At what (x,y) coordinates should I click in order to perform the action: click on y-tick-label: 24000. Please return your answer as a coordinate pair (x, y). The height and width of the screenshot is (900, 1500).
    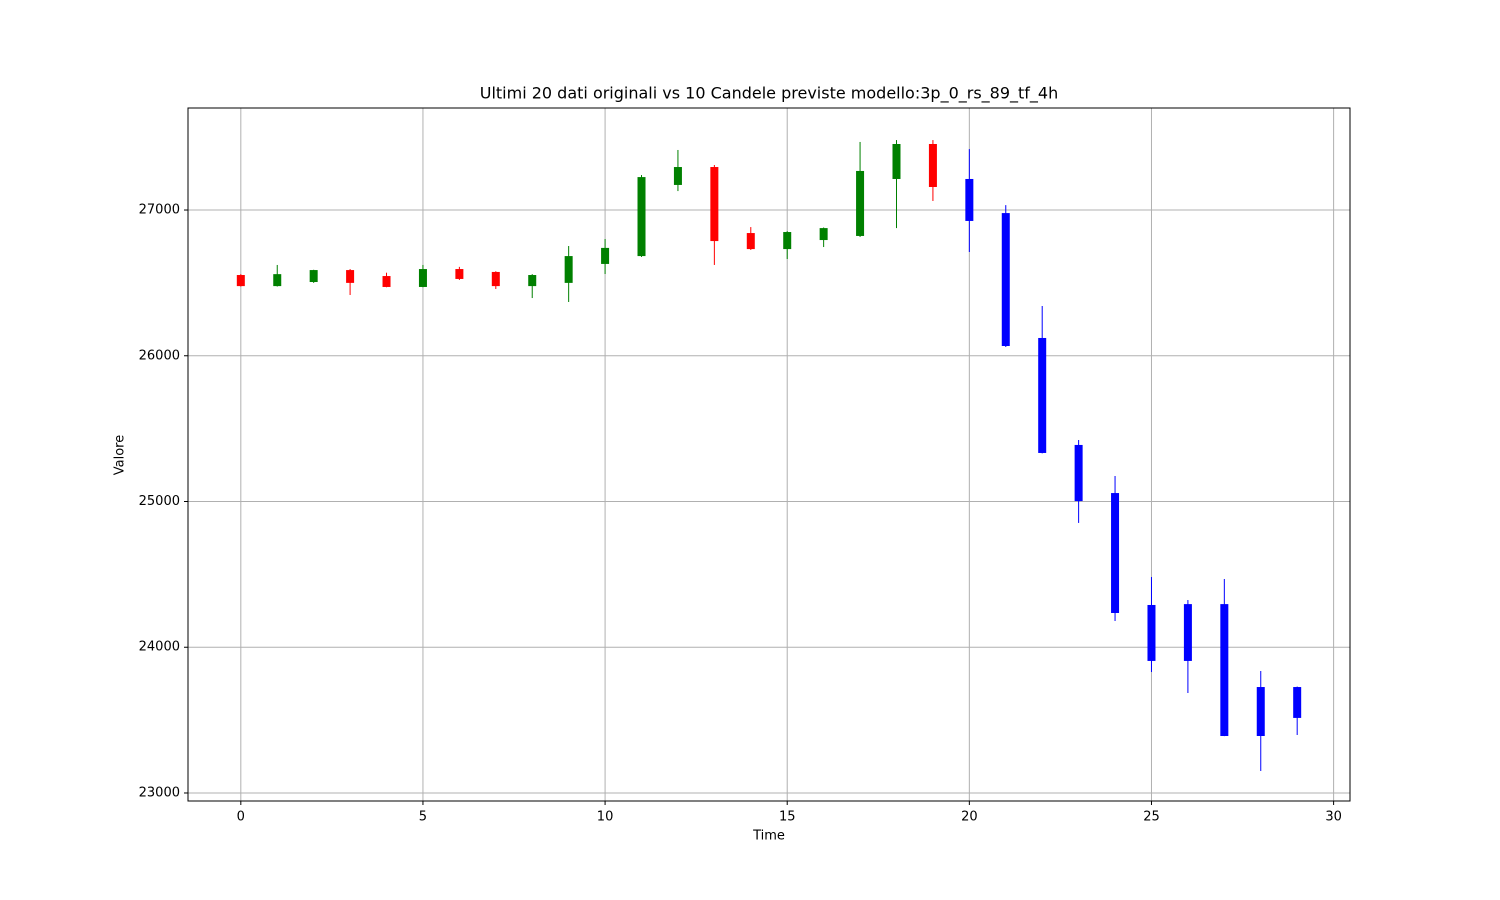
    Looking at the image, I should click on (159, 647).